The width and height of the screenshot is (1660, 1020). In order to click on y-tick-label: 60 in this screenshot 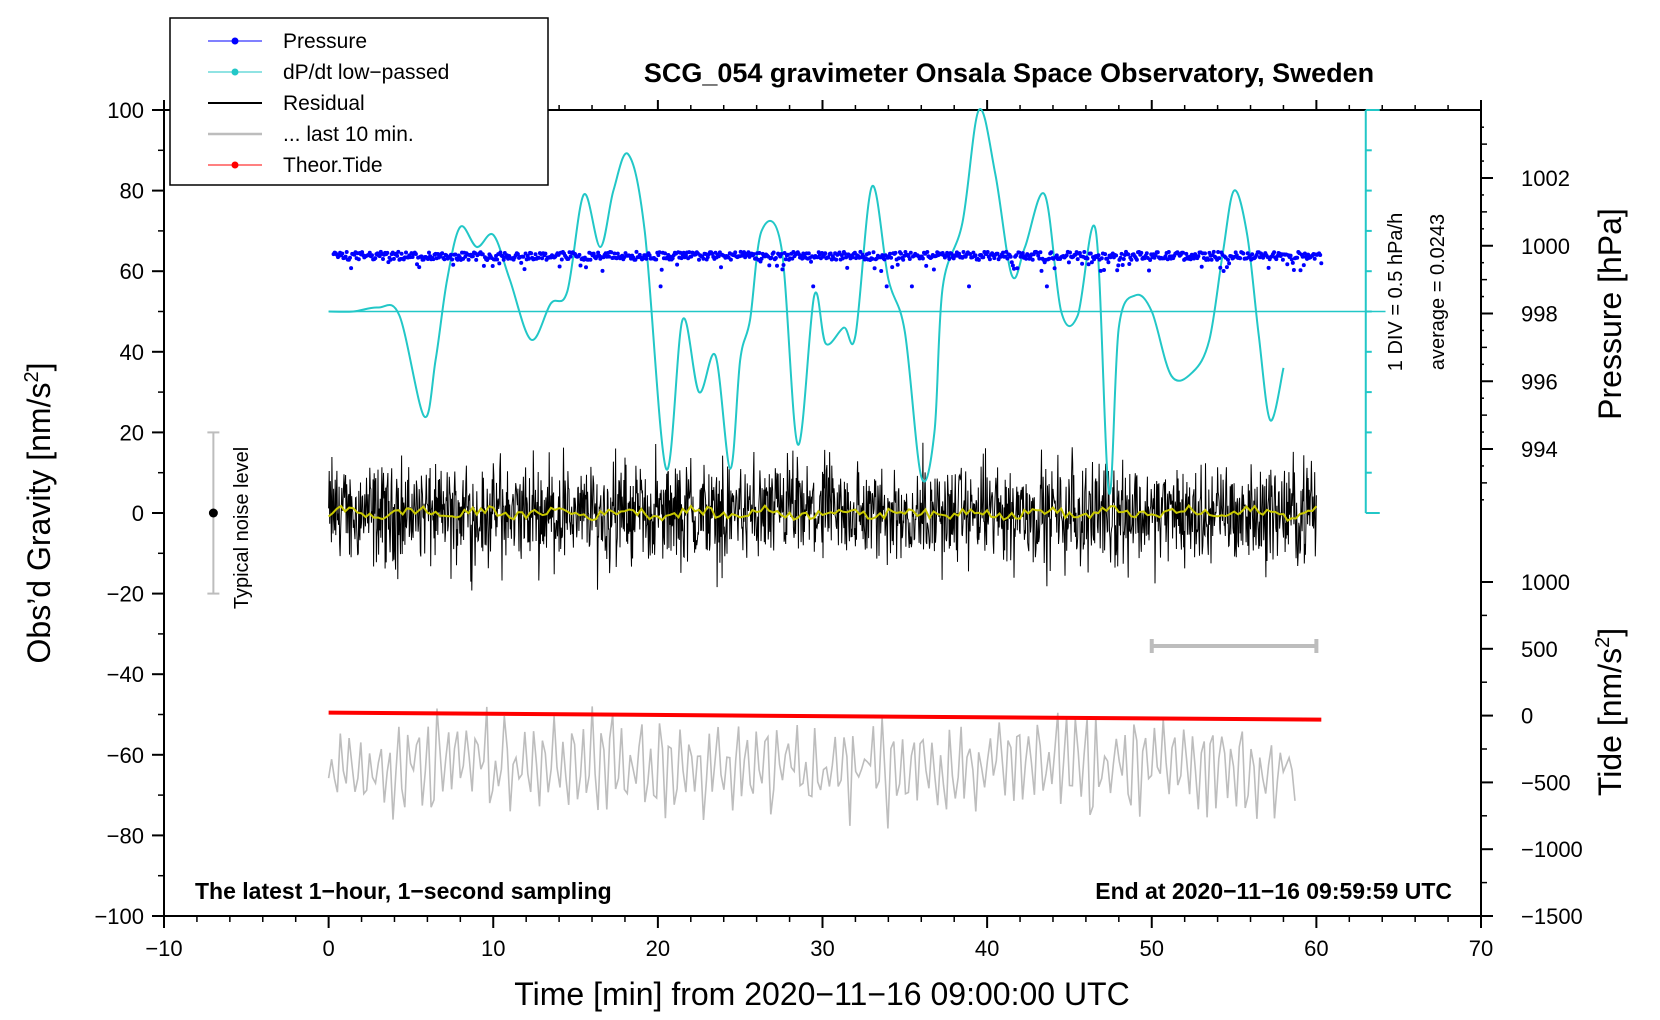, I will do `click(132, 271)`.